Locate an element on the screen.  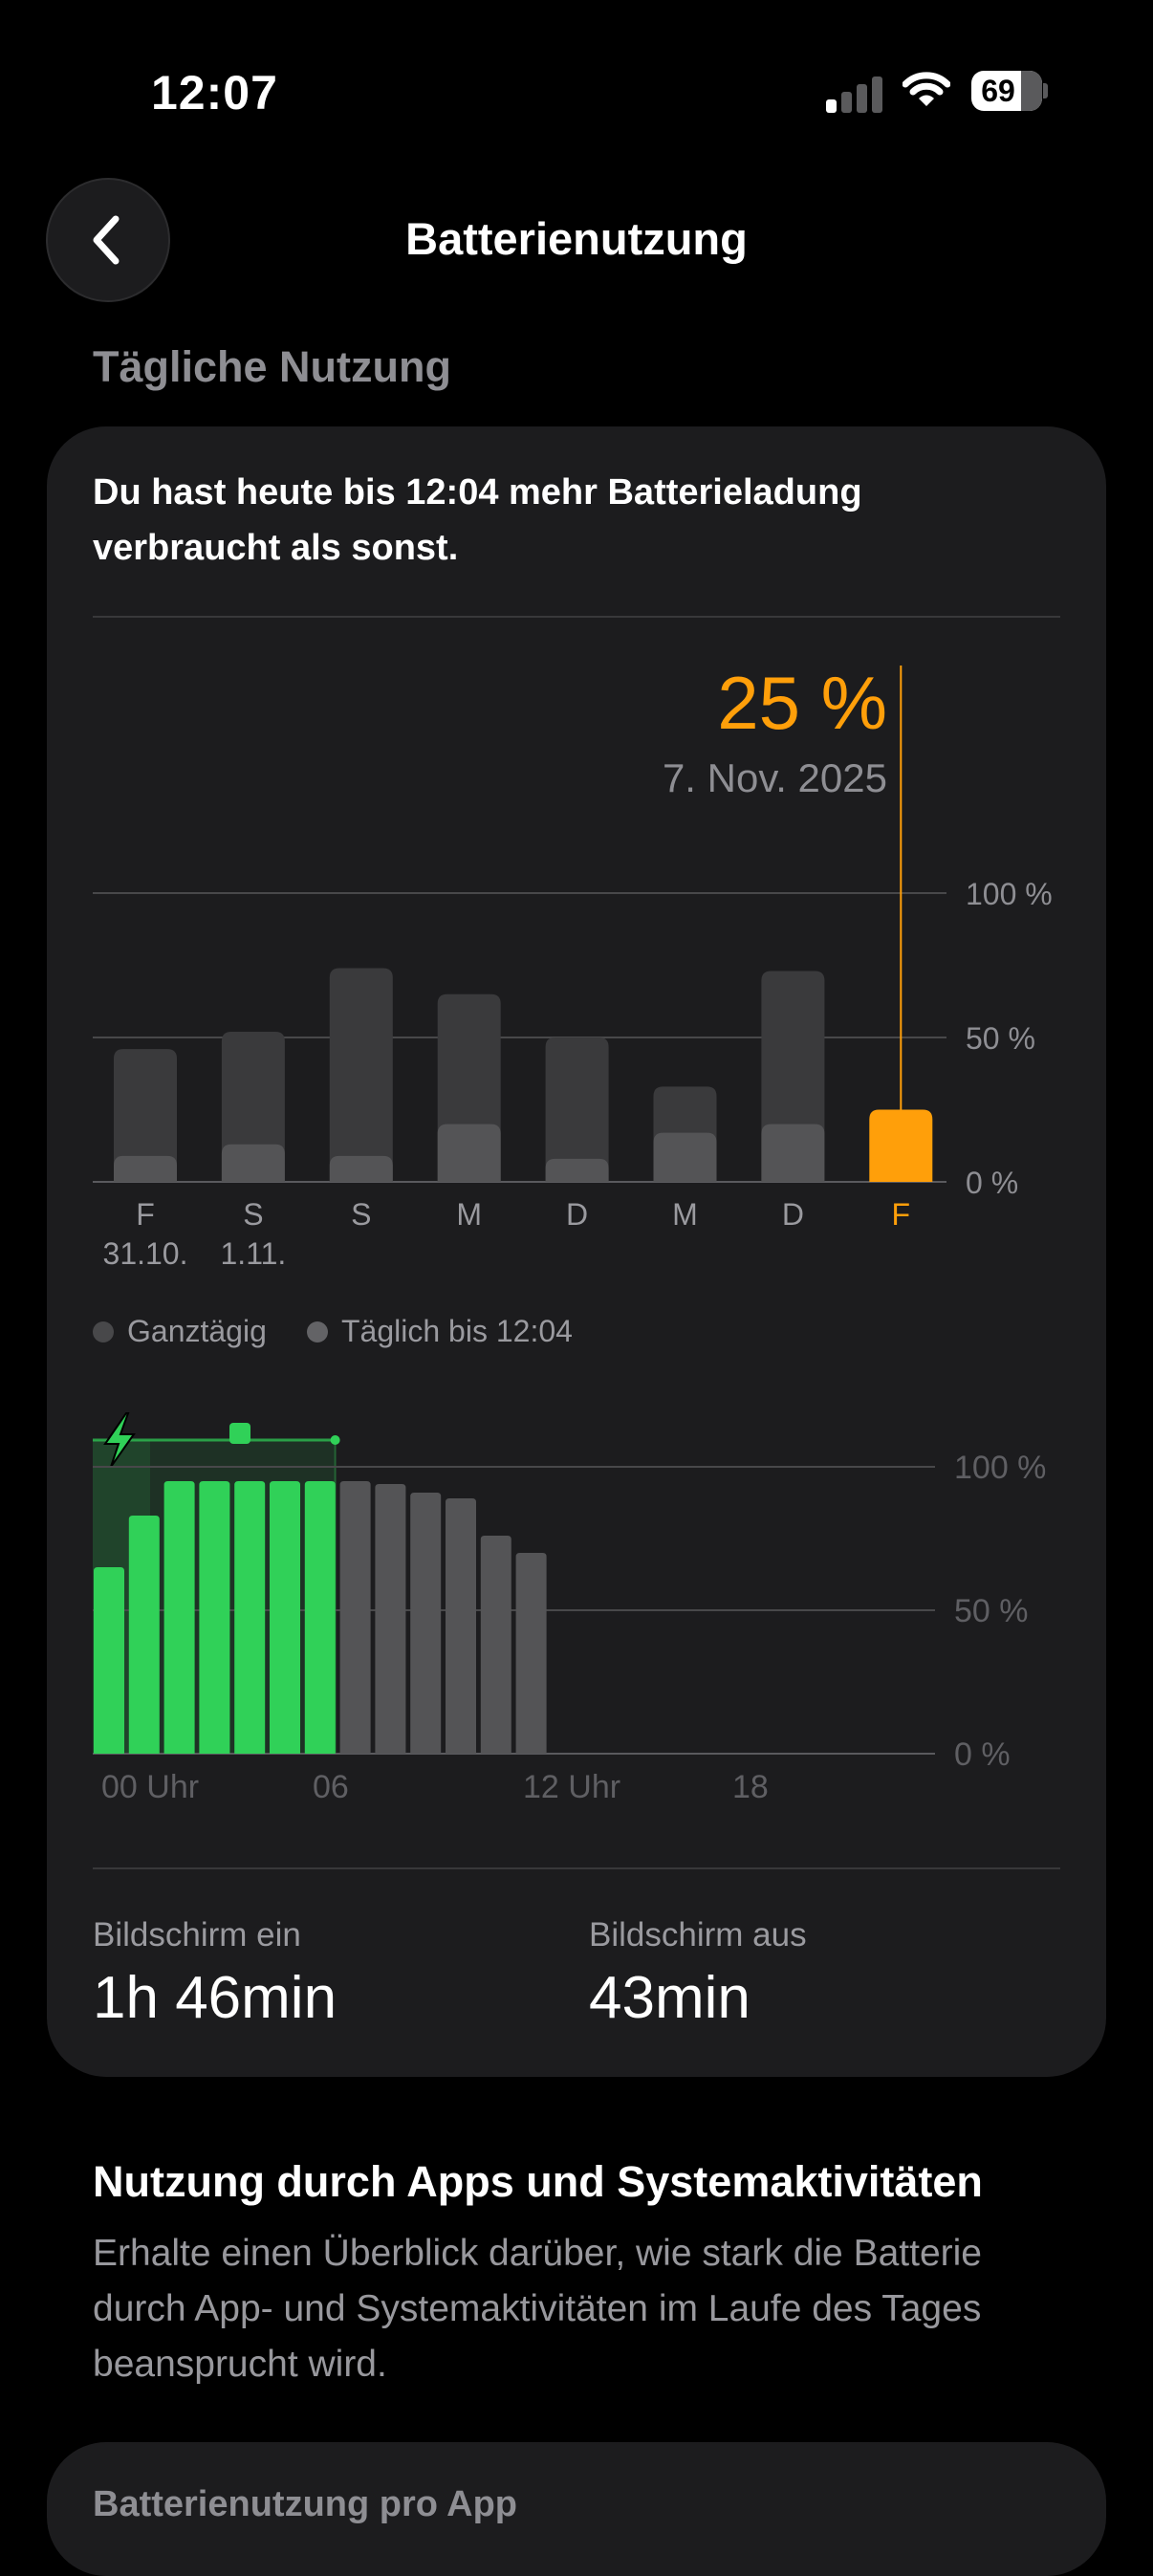
x-tick-label: 12 Uhr is located at coordinates (572, 1787).